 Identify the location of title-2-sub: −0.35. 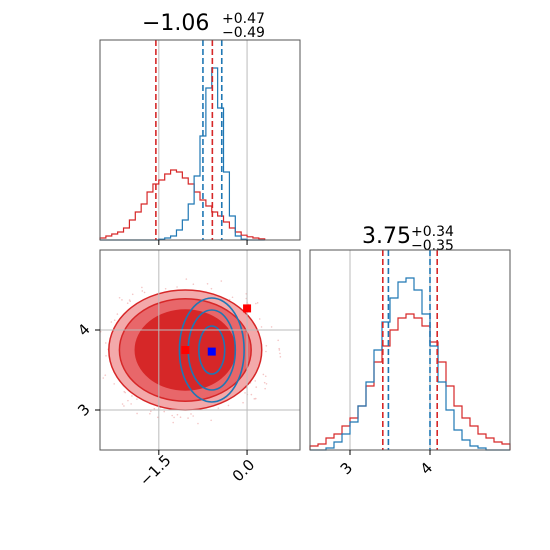
(432, 246).